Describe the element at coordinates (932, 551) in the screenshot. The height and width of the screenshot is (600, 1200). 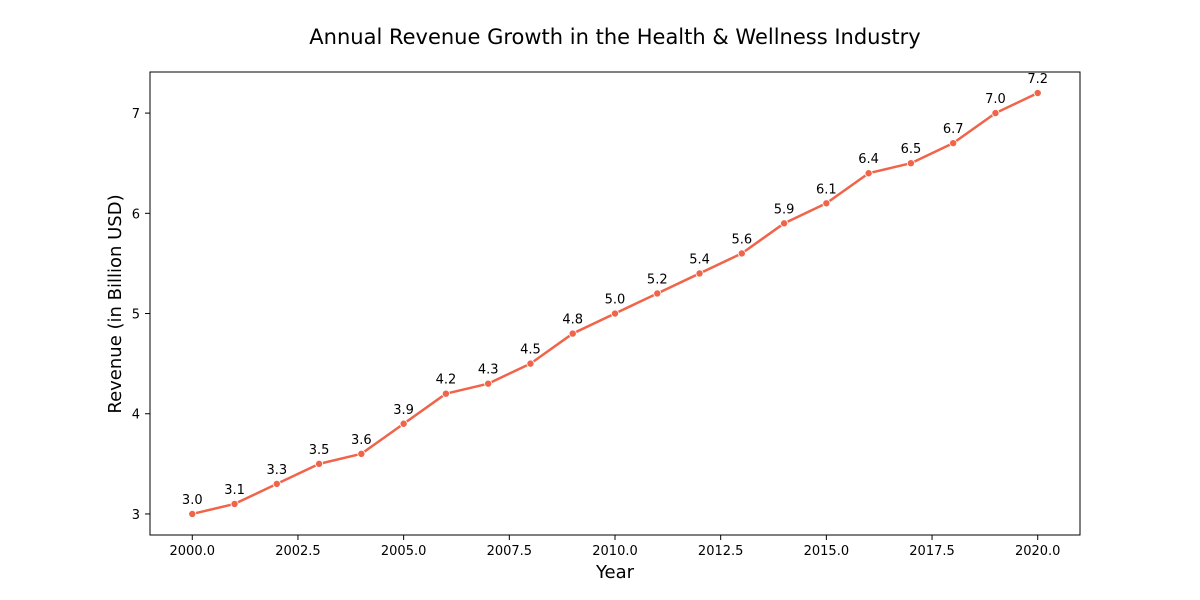
I see `x-tick-label: 2017.5` at that location.